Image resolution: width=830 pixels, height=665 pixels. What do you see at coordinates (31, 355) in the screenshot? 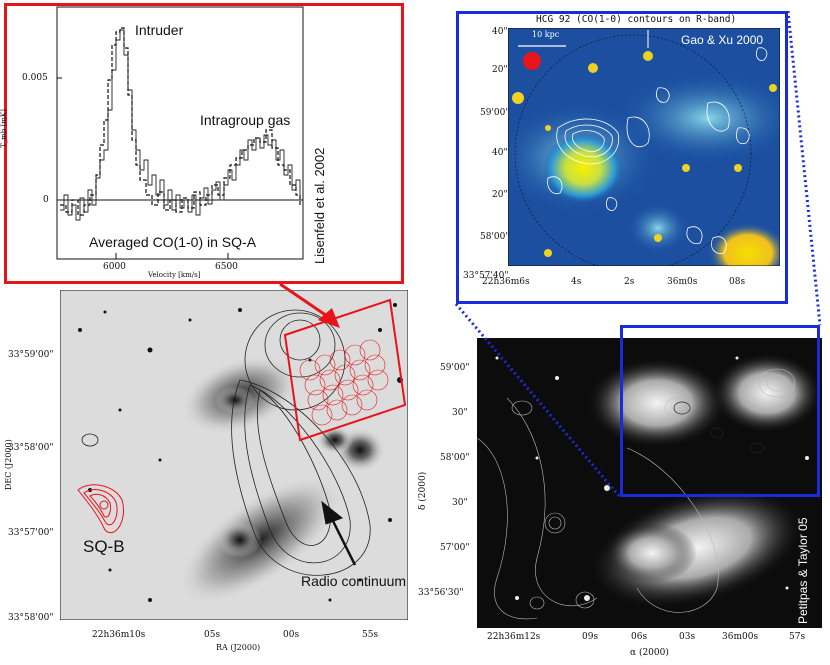
I see `optical-dec-tick-1: 33°59'00"` at bounding box center [31, 355].